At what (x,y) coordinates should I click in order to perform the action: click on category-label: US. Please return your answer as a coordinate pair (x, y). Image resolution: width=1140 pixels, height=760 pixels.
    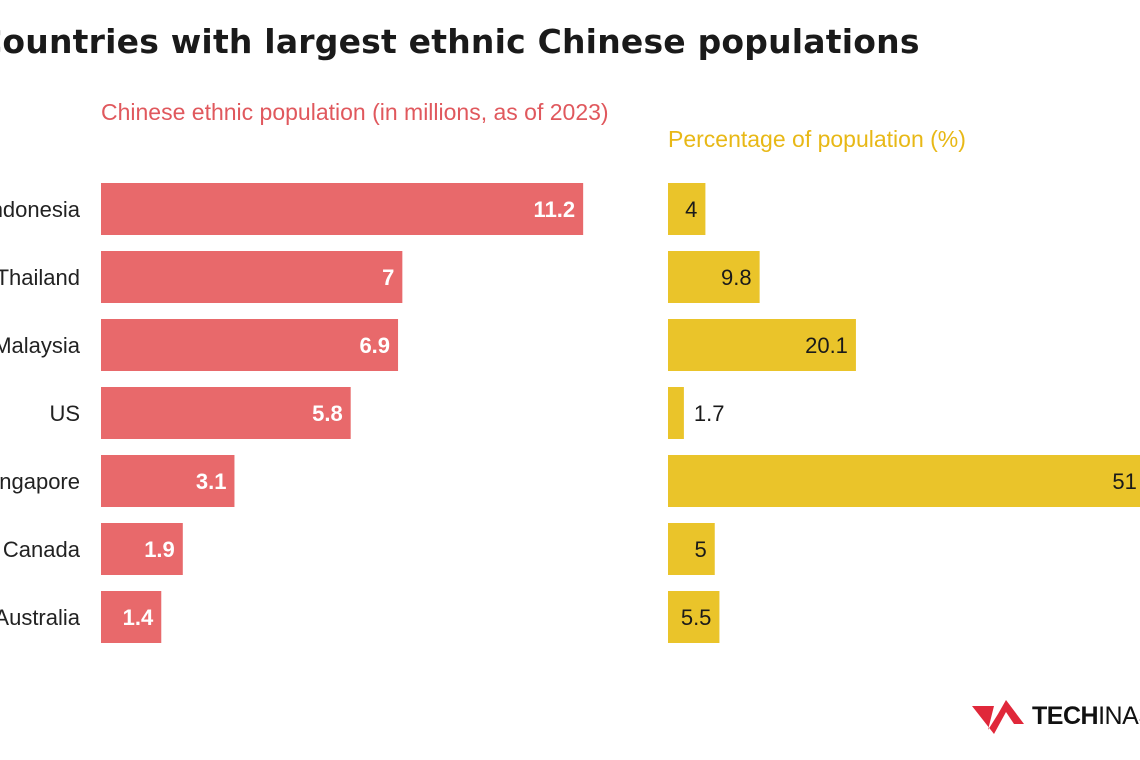
    Looking at the image, I should click on (64, 413).